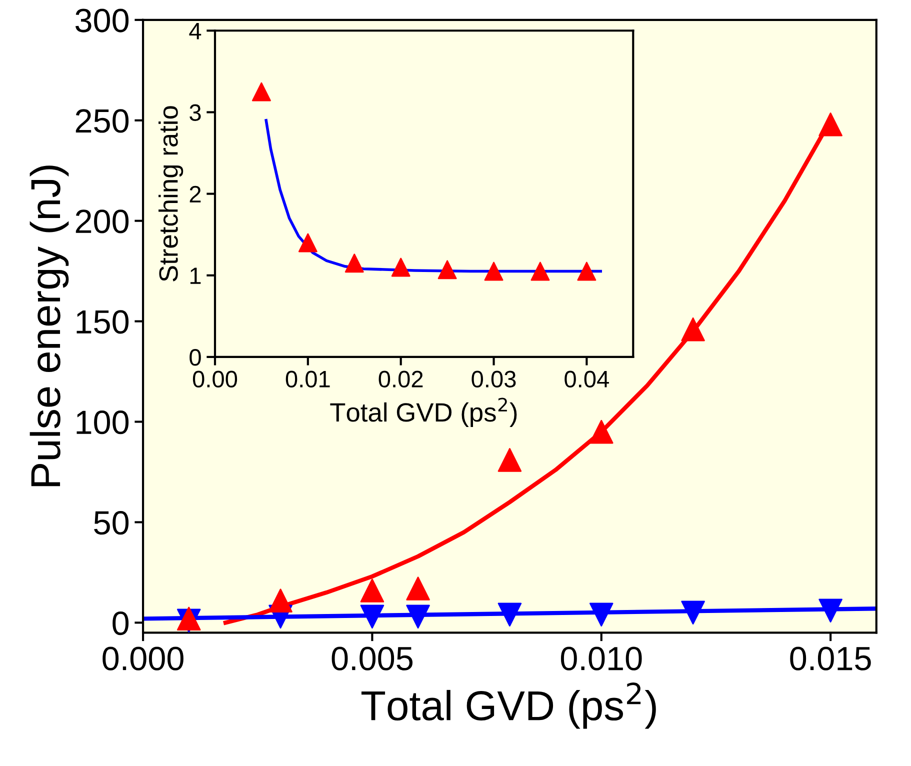  What do you see at coordinates (195, 31) in the screenshot?
I see `y-tick-label: 4` at bounding box center [195, 31].